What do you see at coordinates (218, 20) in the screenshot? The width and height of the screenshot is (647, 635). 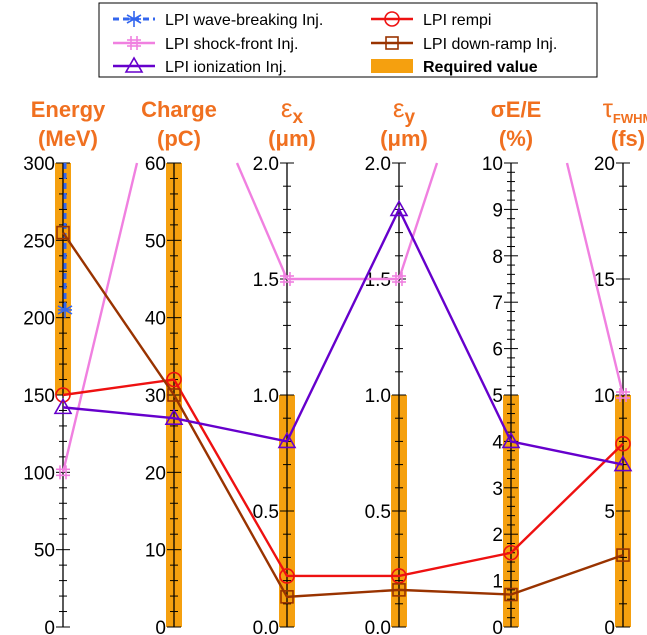 I see `legend-entry: LPI wave-breaking Inj.` at bounding box center [218, 20].